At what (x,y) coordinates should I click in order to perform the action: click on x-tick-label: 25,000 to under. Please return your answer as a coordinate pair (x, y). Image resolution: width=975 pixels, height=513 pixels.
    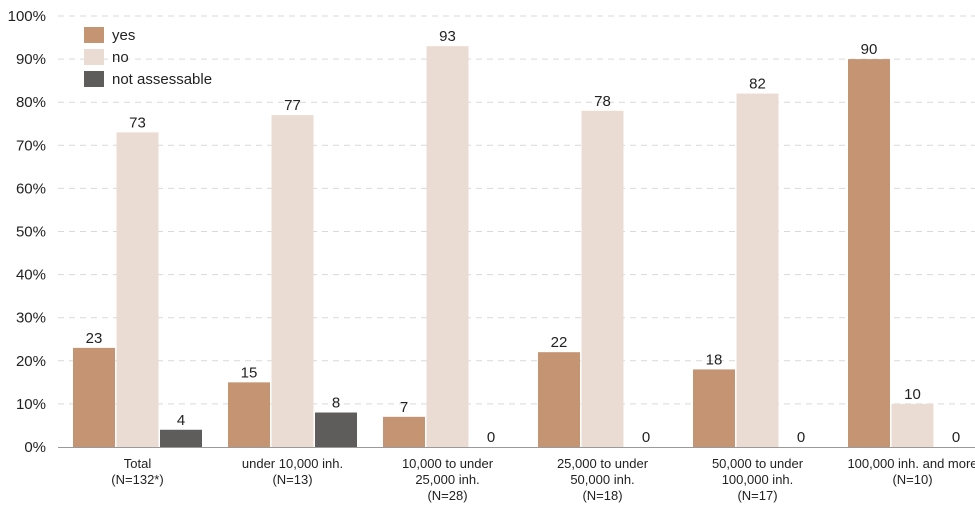
    Looking at the image, I should click on (603, 463).